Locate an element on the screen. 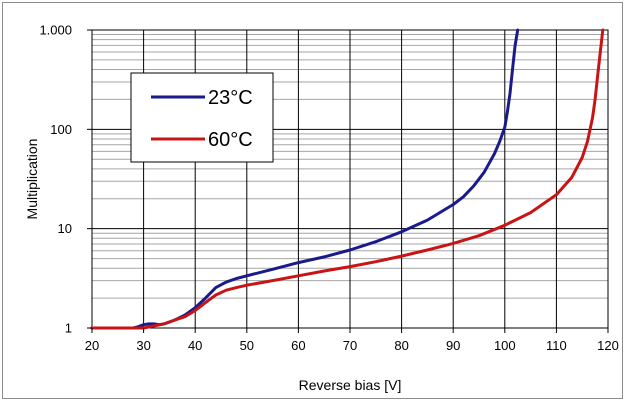 Image resolution: width=627 pixels, height=403 pixels. x-tick-label: 100 is located at coordinates (505, 345).